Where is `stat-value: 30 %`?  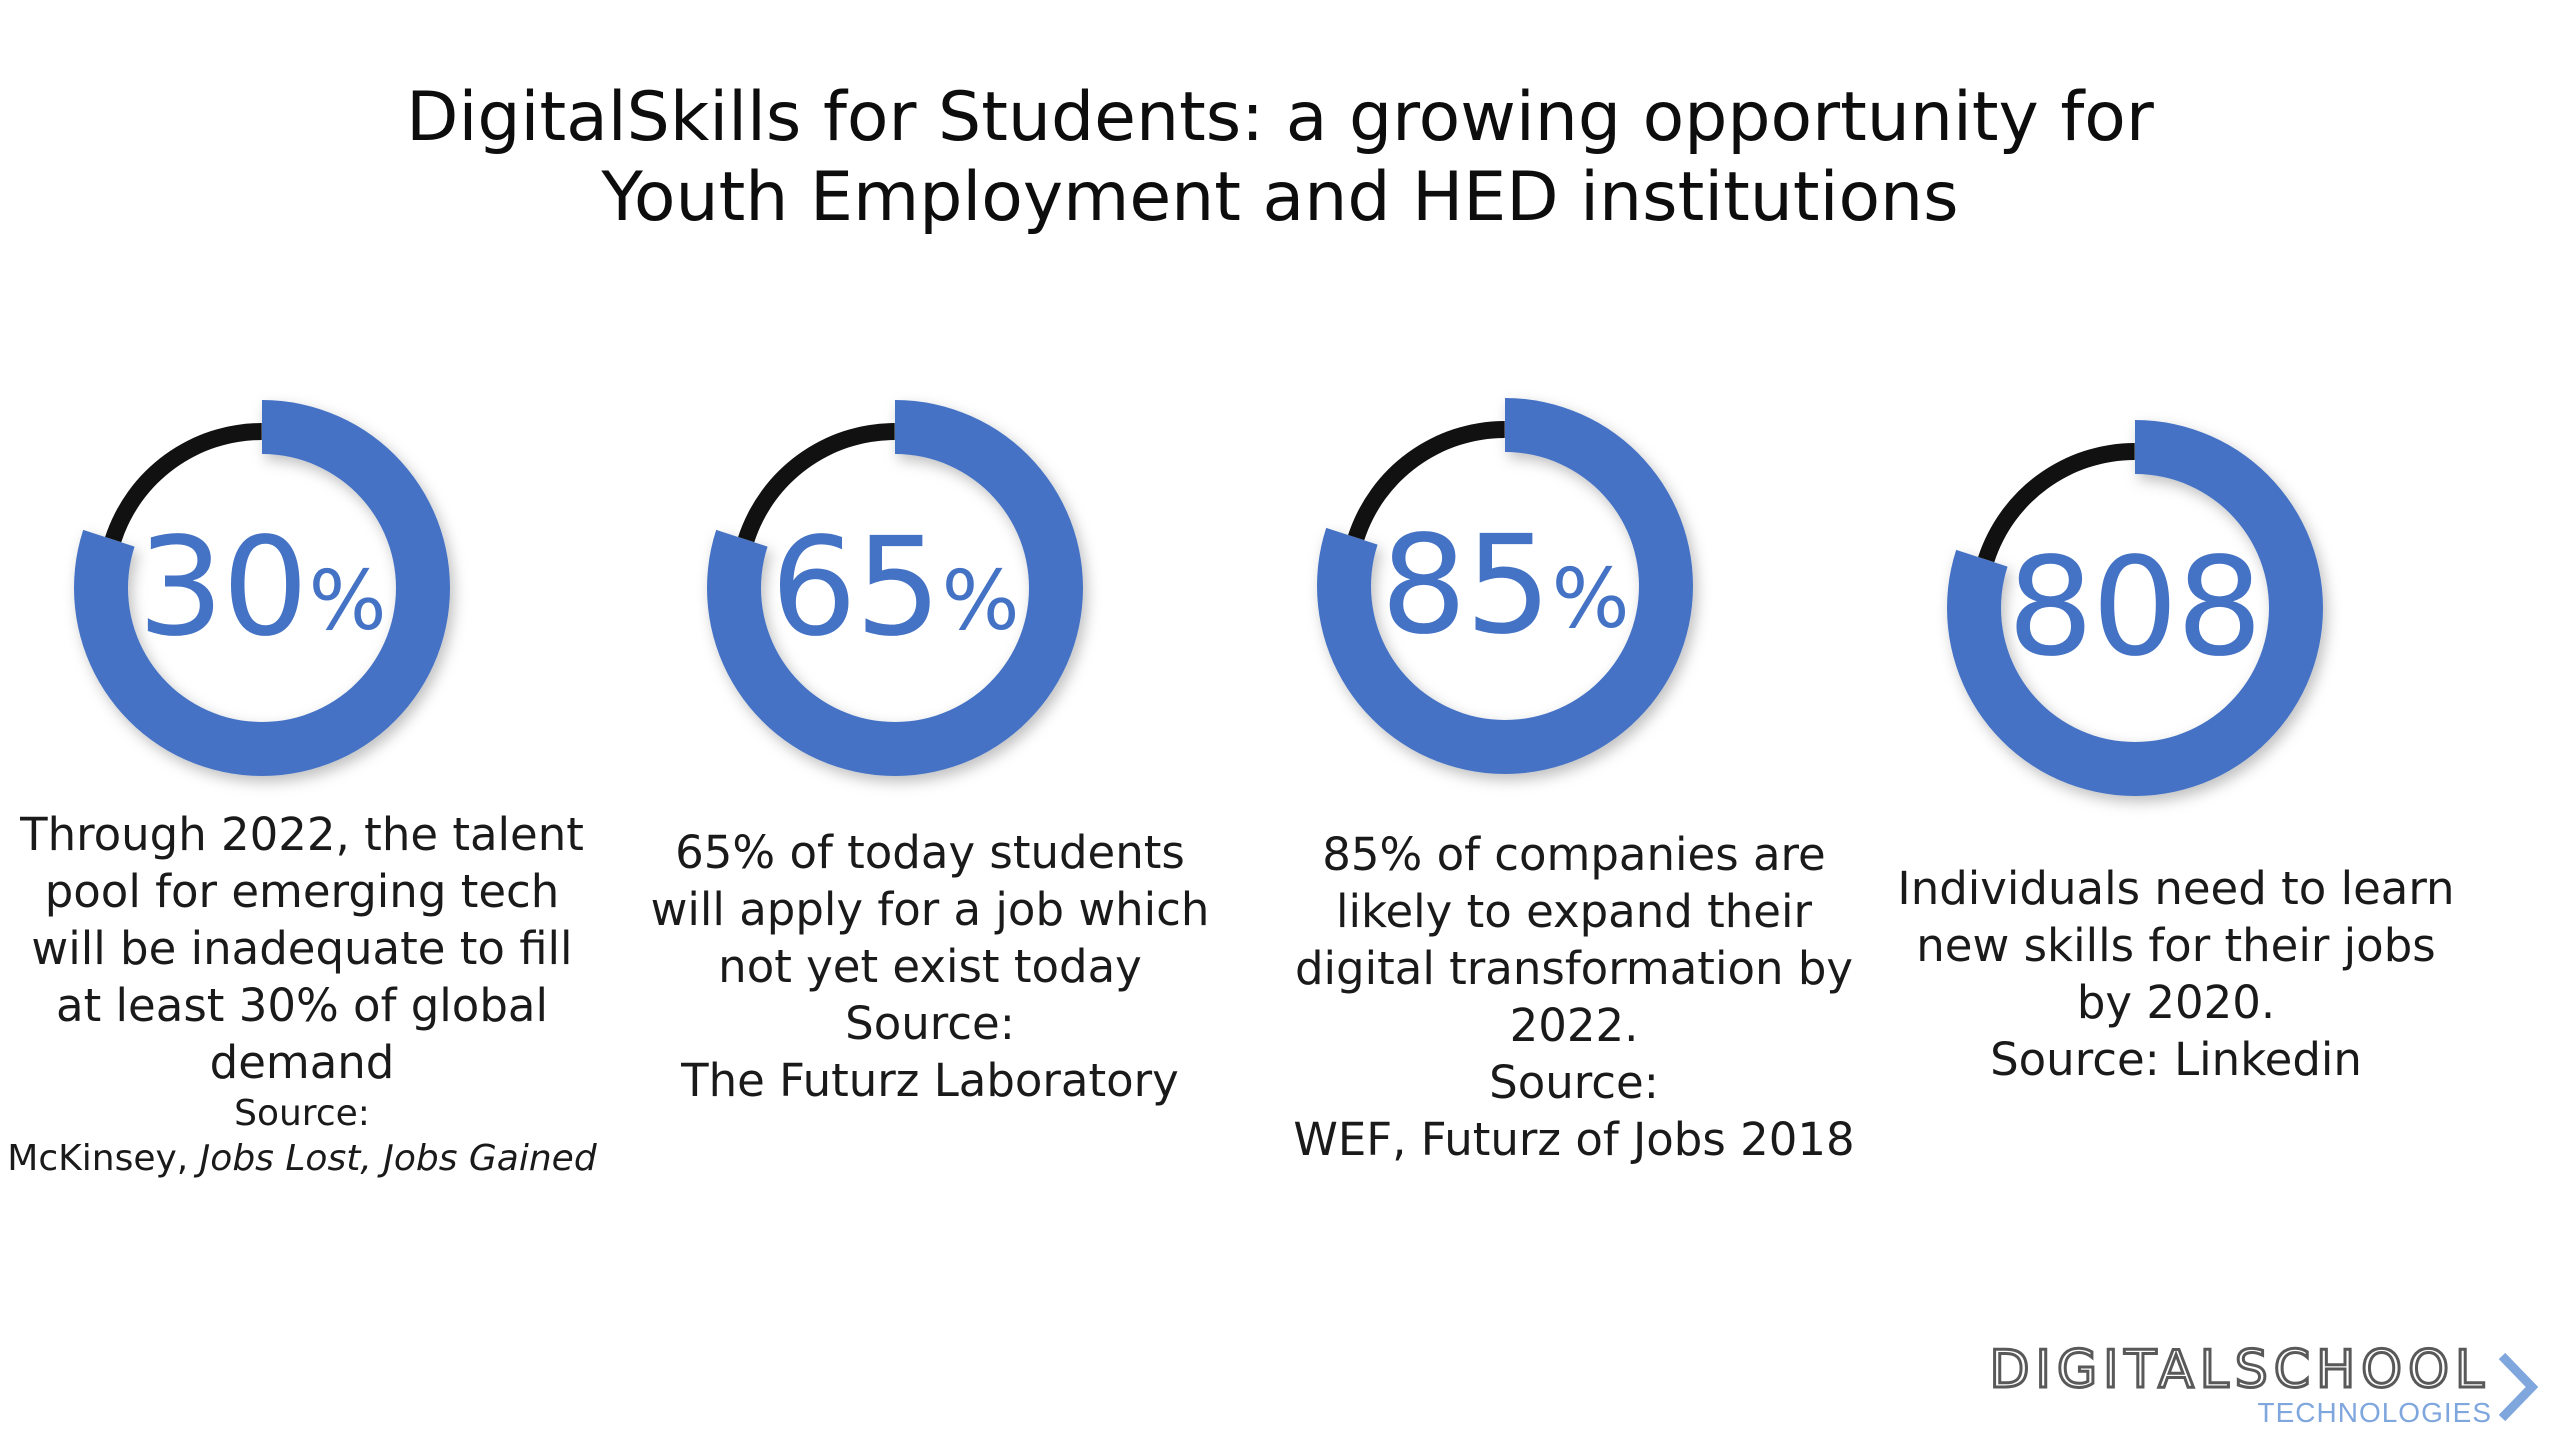 stat-value: 30 % is located at coordinates (262, 588).